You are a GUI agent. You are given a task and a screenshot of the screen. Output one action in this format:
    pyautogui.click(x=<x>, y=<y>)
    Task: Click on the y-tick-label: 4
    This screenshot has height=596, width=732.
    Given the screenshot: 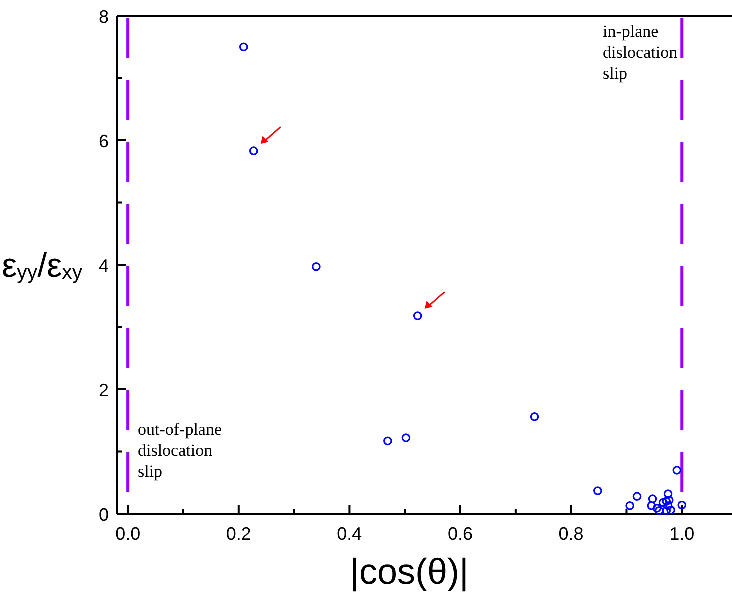 What is the action you would take?
    pyautogui.click(x=103, y=266)
    